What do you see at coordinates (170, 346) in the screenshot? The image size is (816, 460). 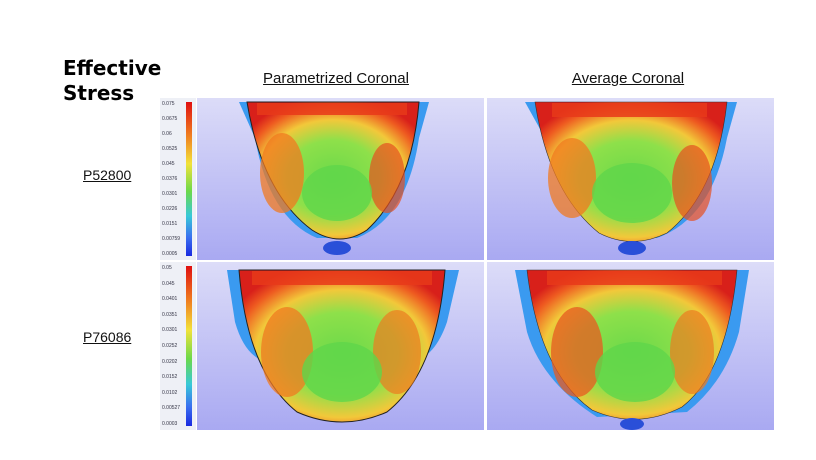 I see `colorbar-tick-label: 0.0252` at bounding box center [170, 346].